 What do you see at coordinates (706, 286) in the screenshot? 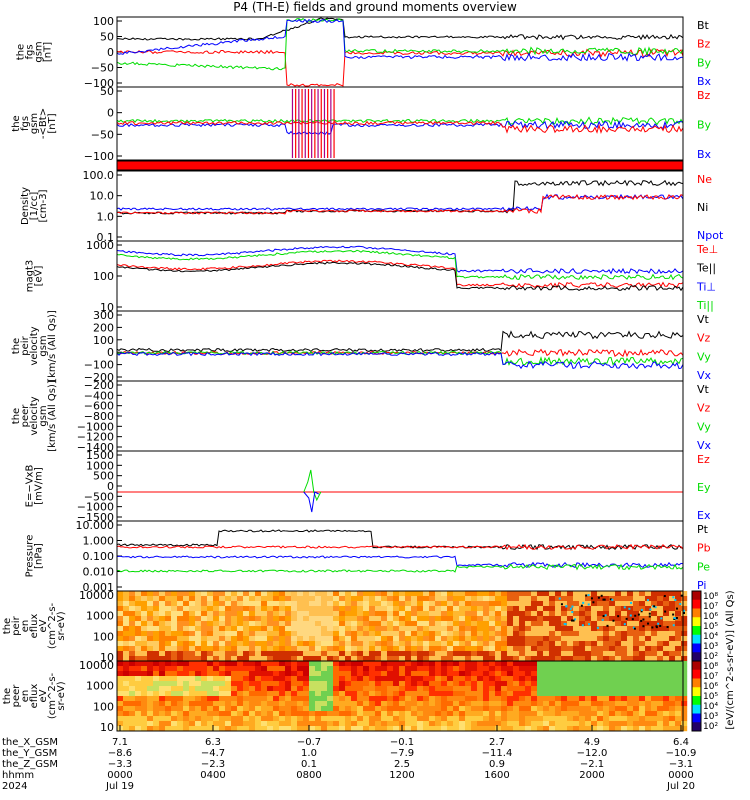
I see `legend-ti: Ti⊥` at bounding box center [706, 286].